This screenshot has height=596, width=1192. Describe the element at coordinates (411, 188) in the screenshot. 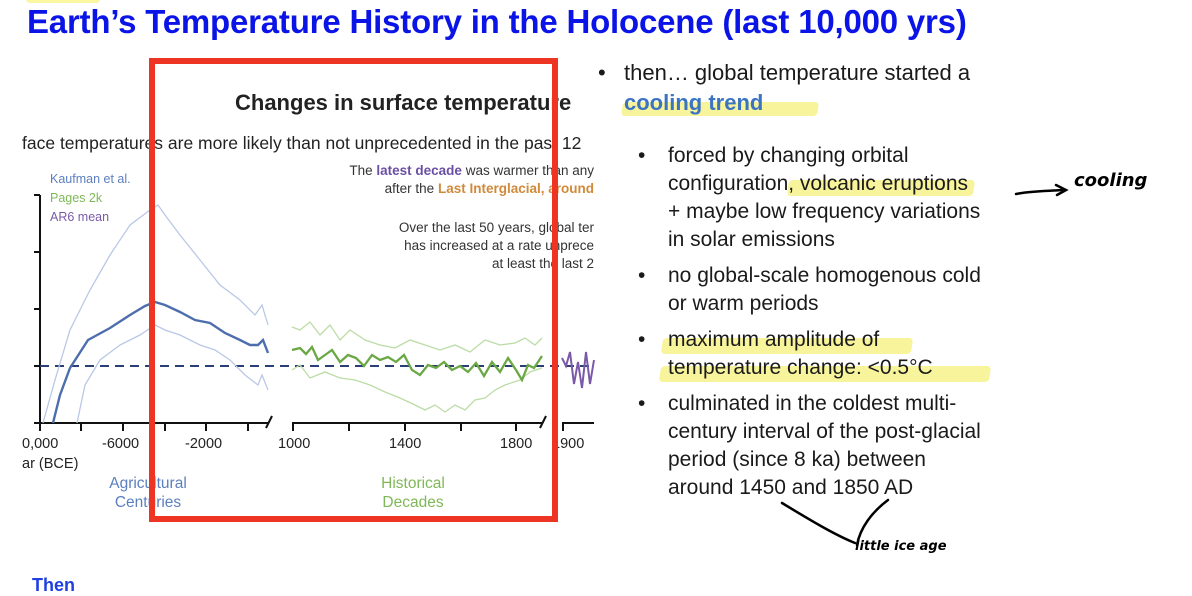

I see `note-text: after the` at that location.